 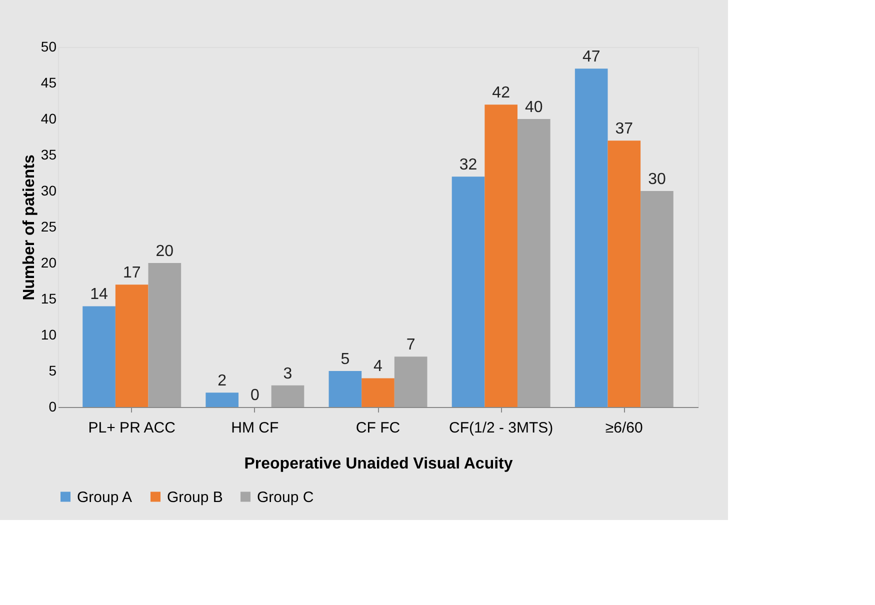 What do you see at coordinates (99, 295) in the screenshot?
I see `data-label: 14` at bounding box center [99, 295].